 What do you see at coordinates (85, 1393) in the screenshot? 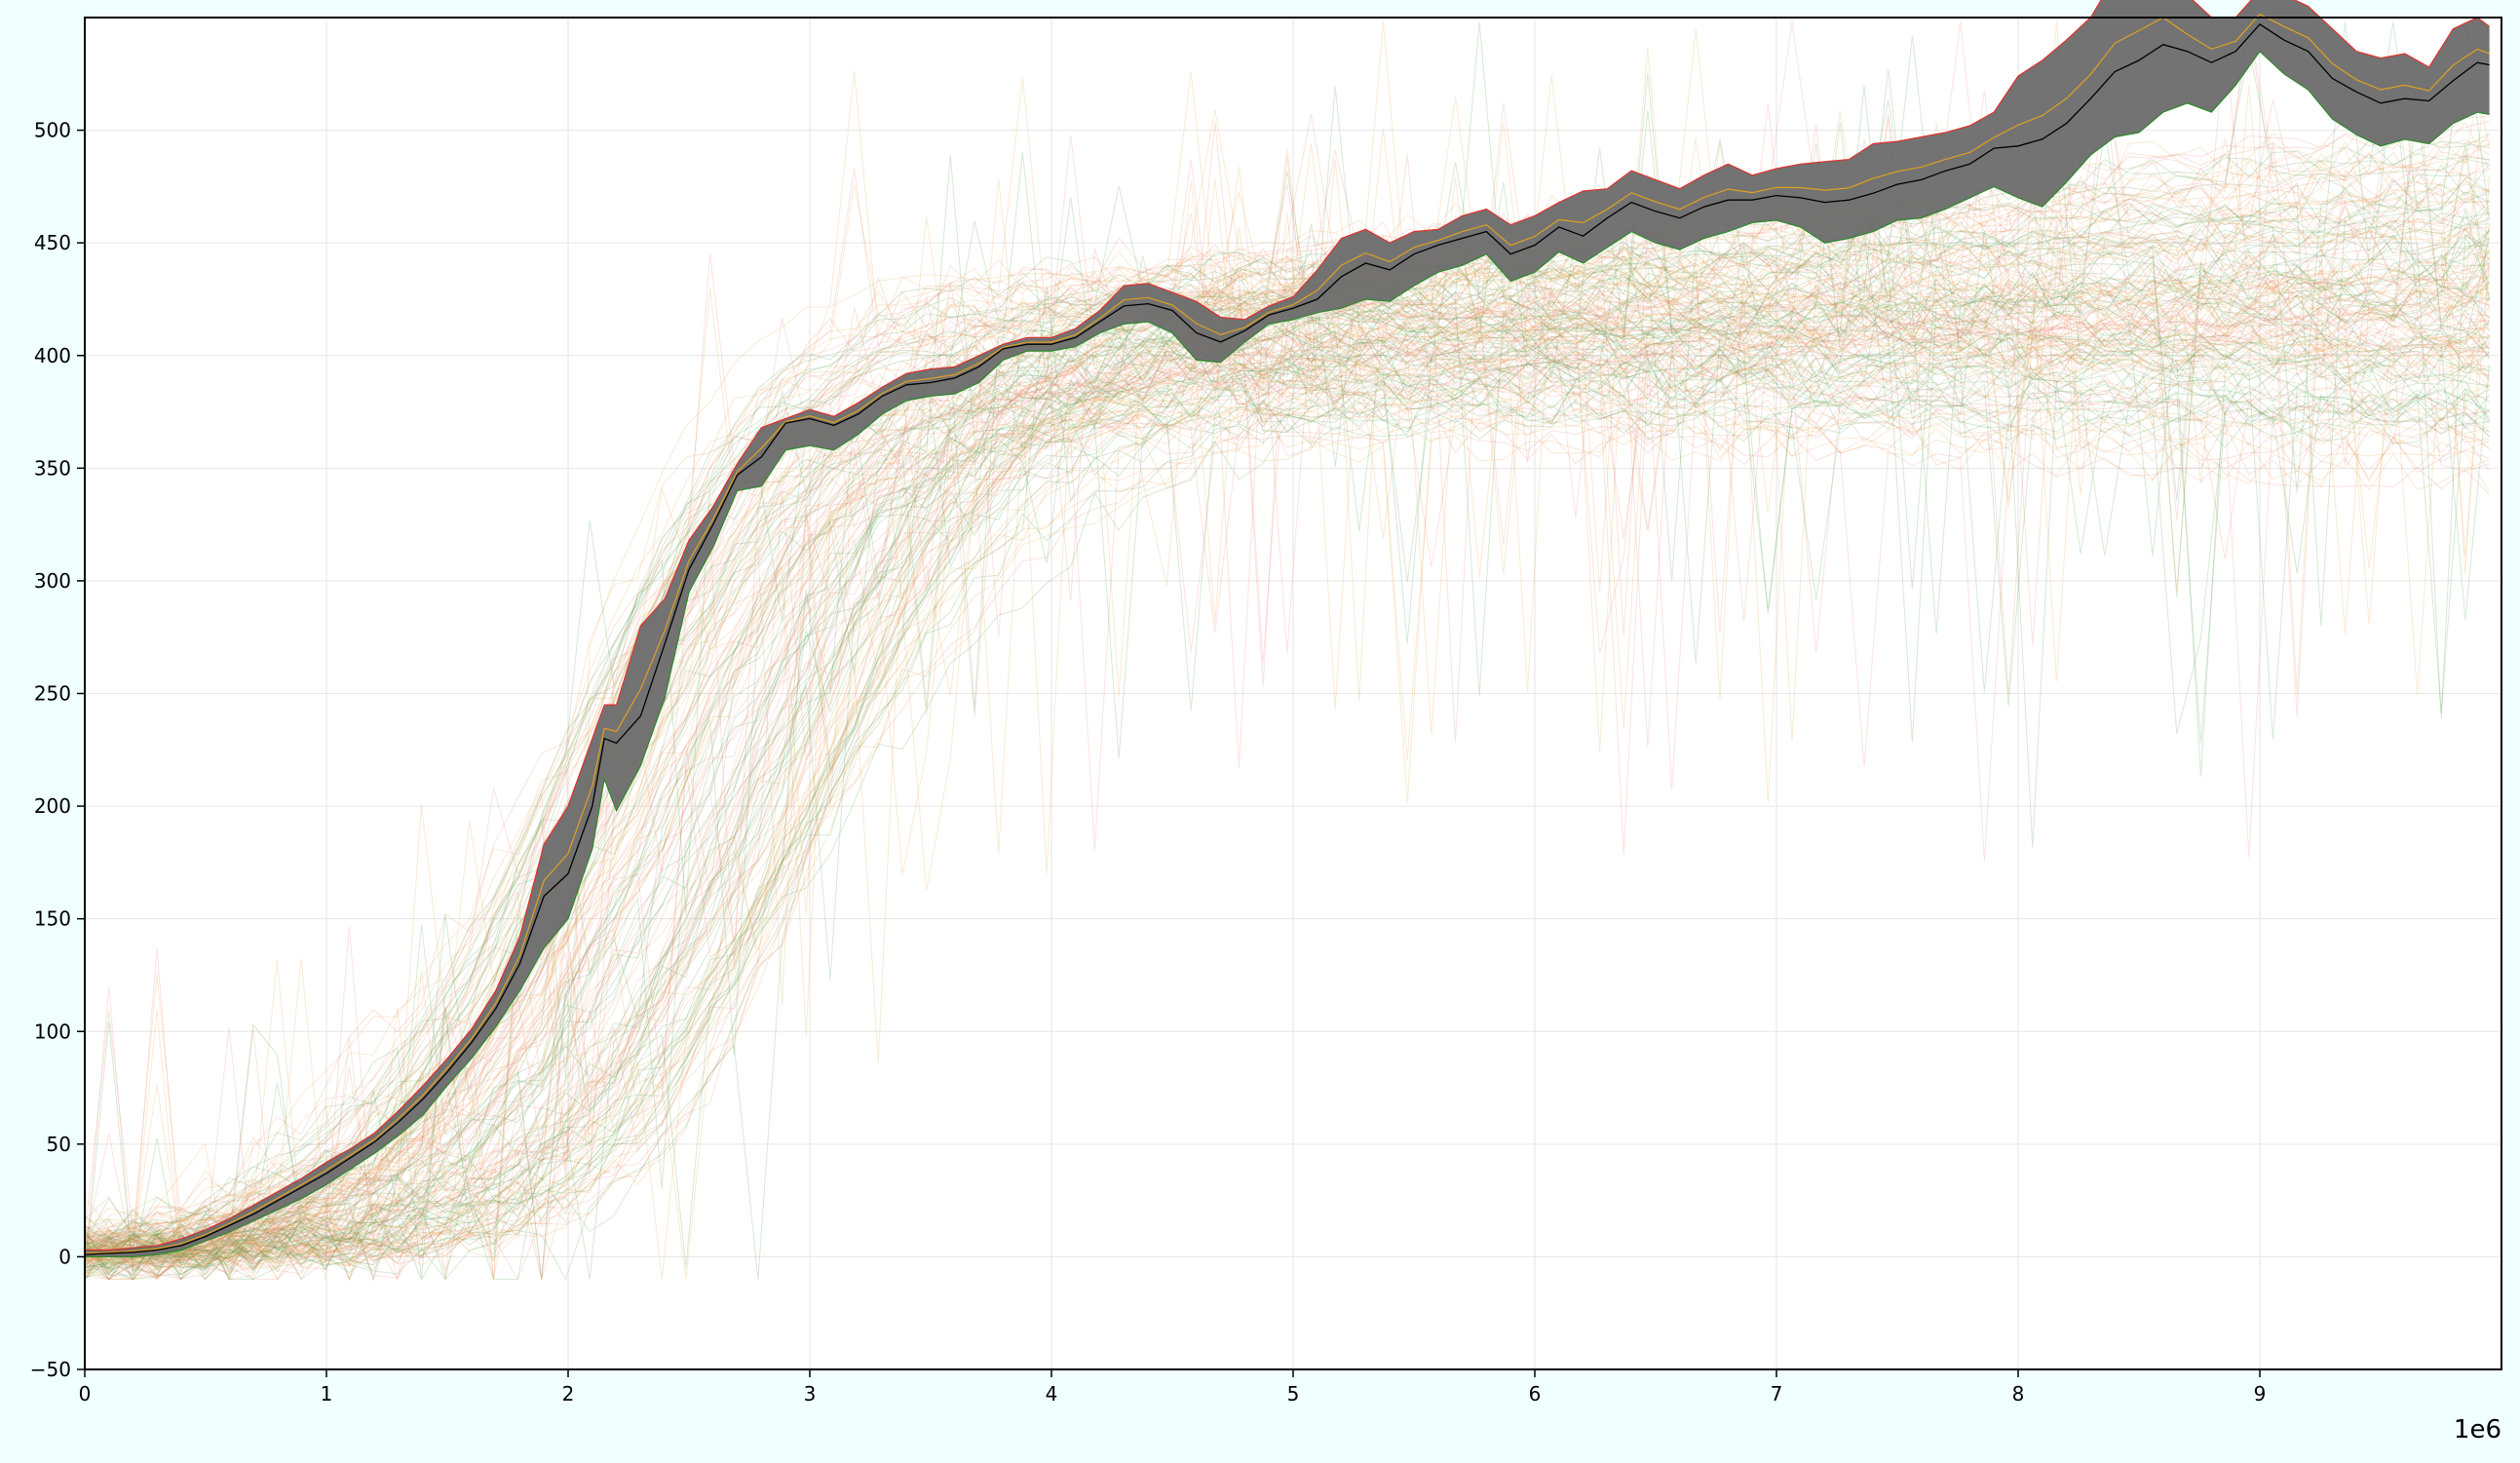
I see `x-tick-label: 0` at bounding box center [85, 1393].